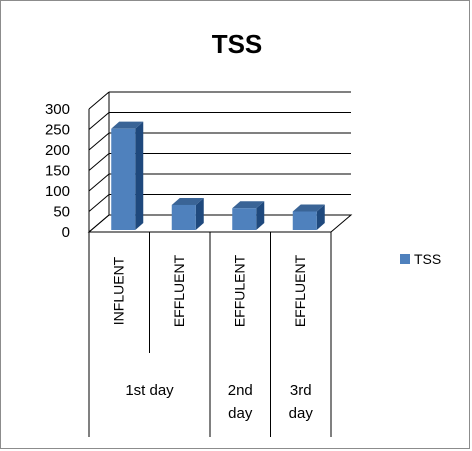 This screenshot has width=472, height=451. I want to click on x-group-label: 2nd, so click(240, 390).